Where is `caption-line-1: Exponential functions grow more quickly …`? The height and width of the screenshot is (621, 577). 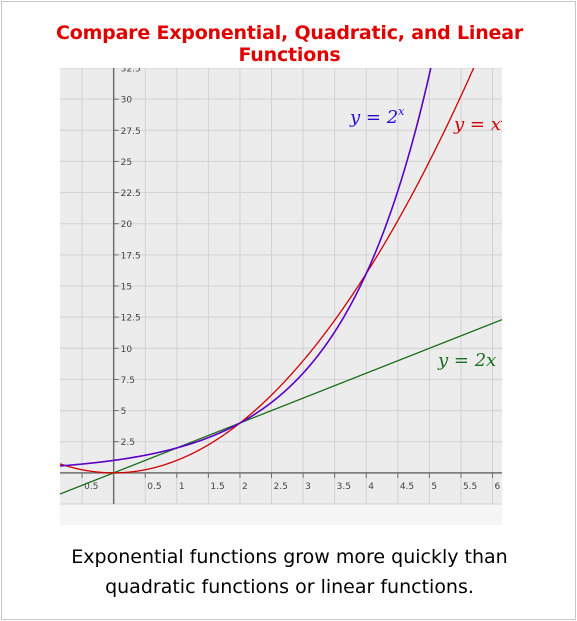
caption-line-1: Exponential functions grow more quickly … is located at coordinates (289, 557).